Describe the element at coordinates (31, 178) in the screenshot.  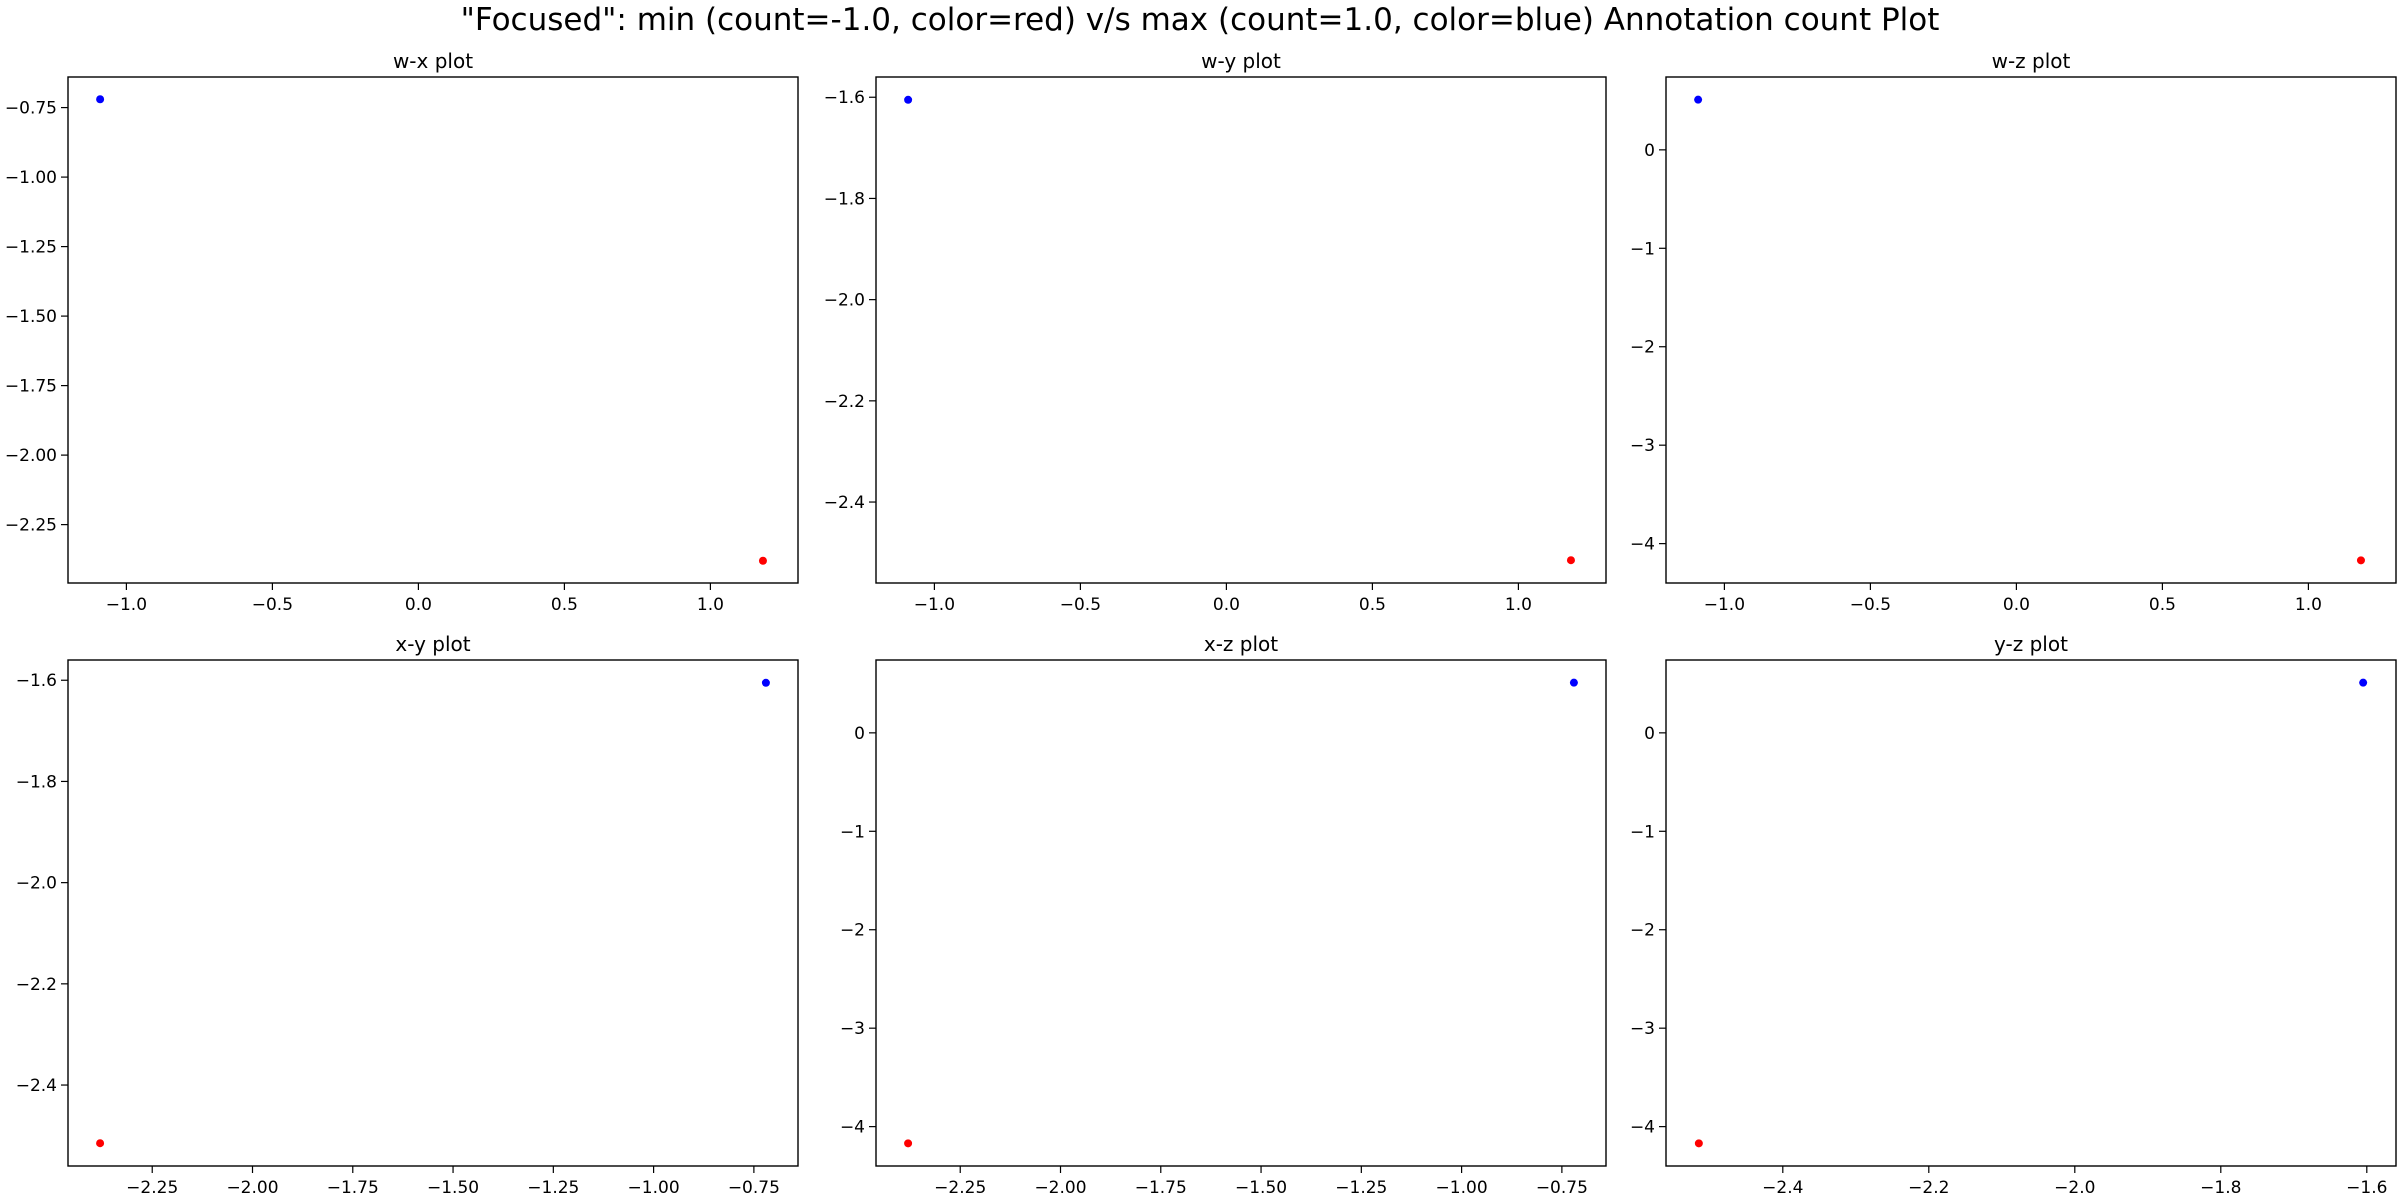
I see `y-tick-label: −1.00` at that location.